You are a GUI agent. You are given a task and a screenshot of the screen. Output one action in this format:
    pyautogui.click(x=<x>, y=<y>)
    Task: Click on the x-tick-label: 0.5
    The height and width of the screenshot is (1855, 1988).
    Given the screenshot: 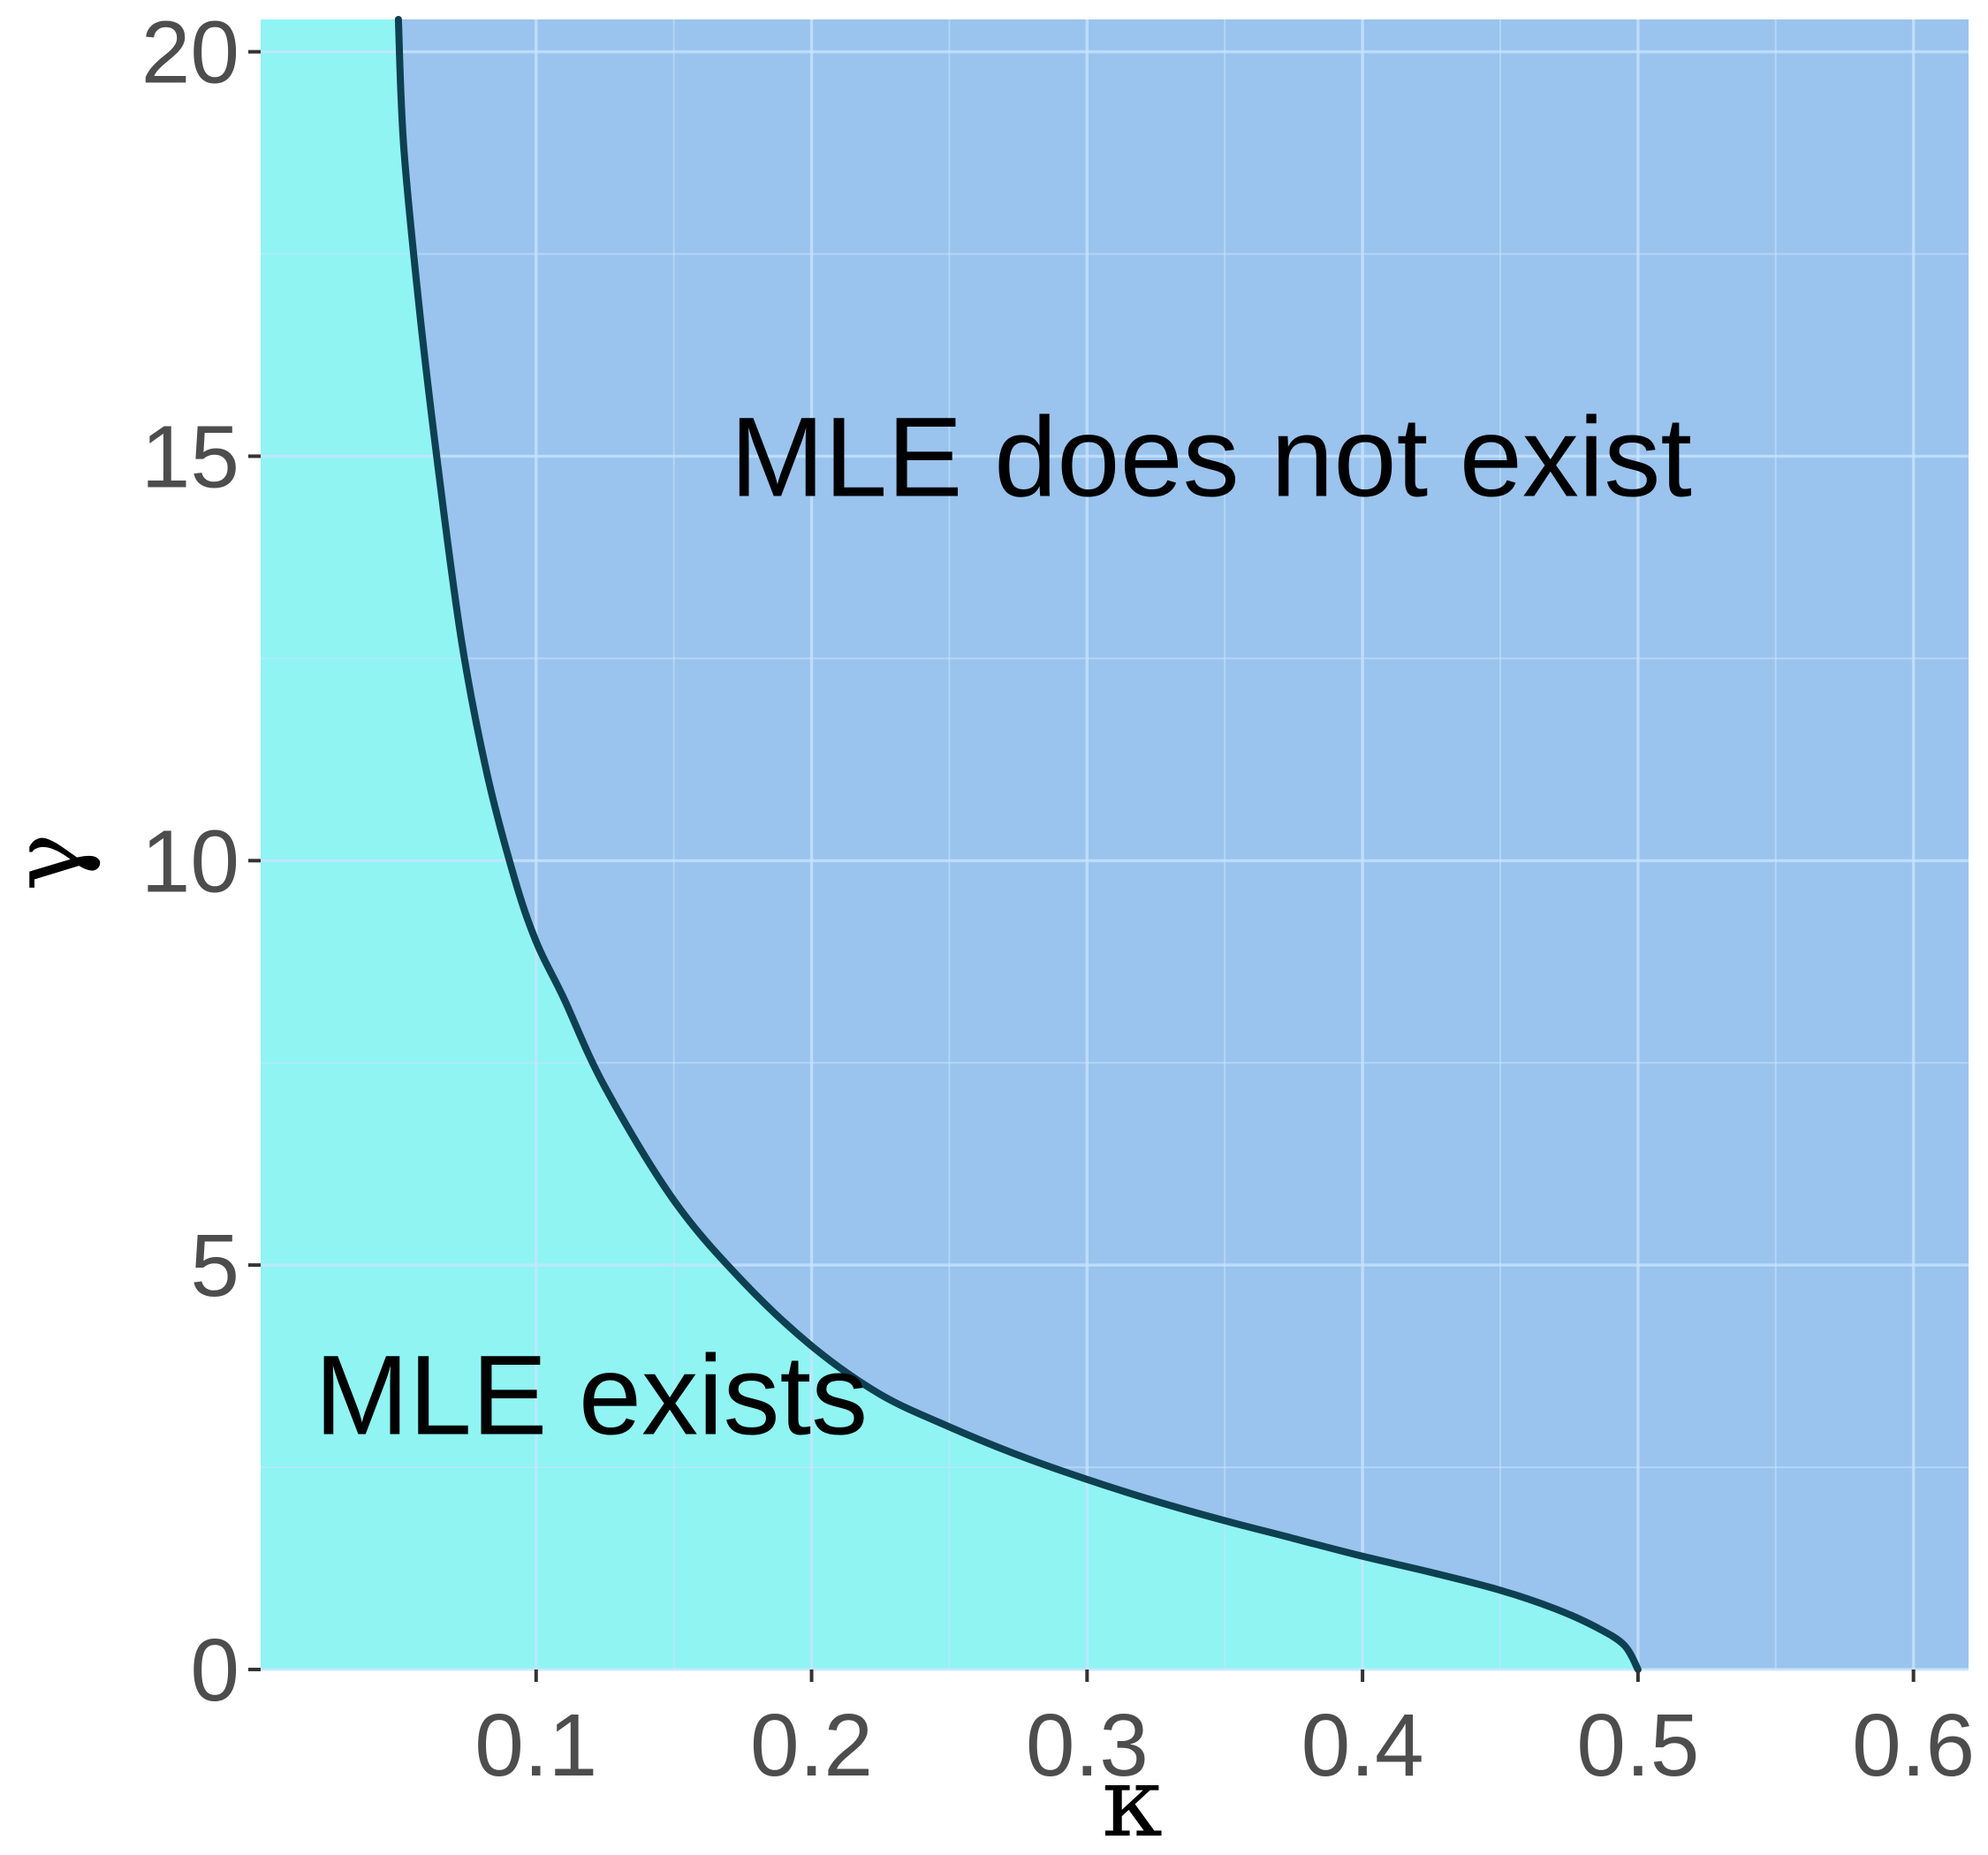 What is the action you would take?
    pyautogui.click(x=1637, y=1745)
    